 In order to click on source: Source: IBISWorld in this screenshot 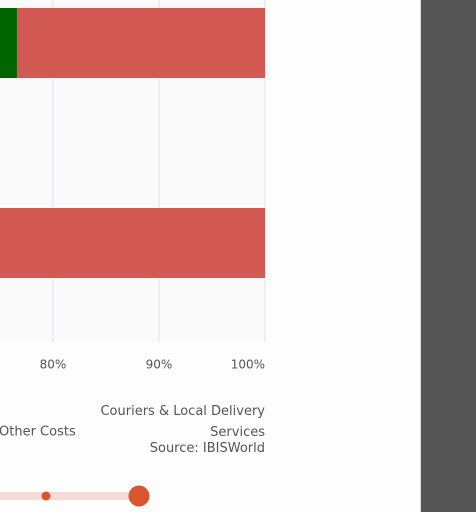, I will do `click(207, 448)`.